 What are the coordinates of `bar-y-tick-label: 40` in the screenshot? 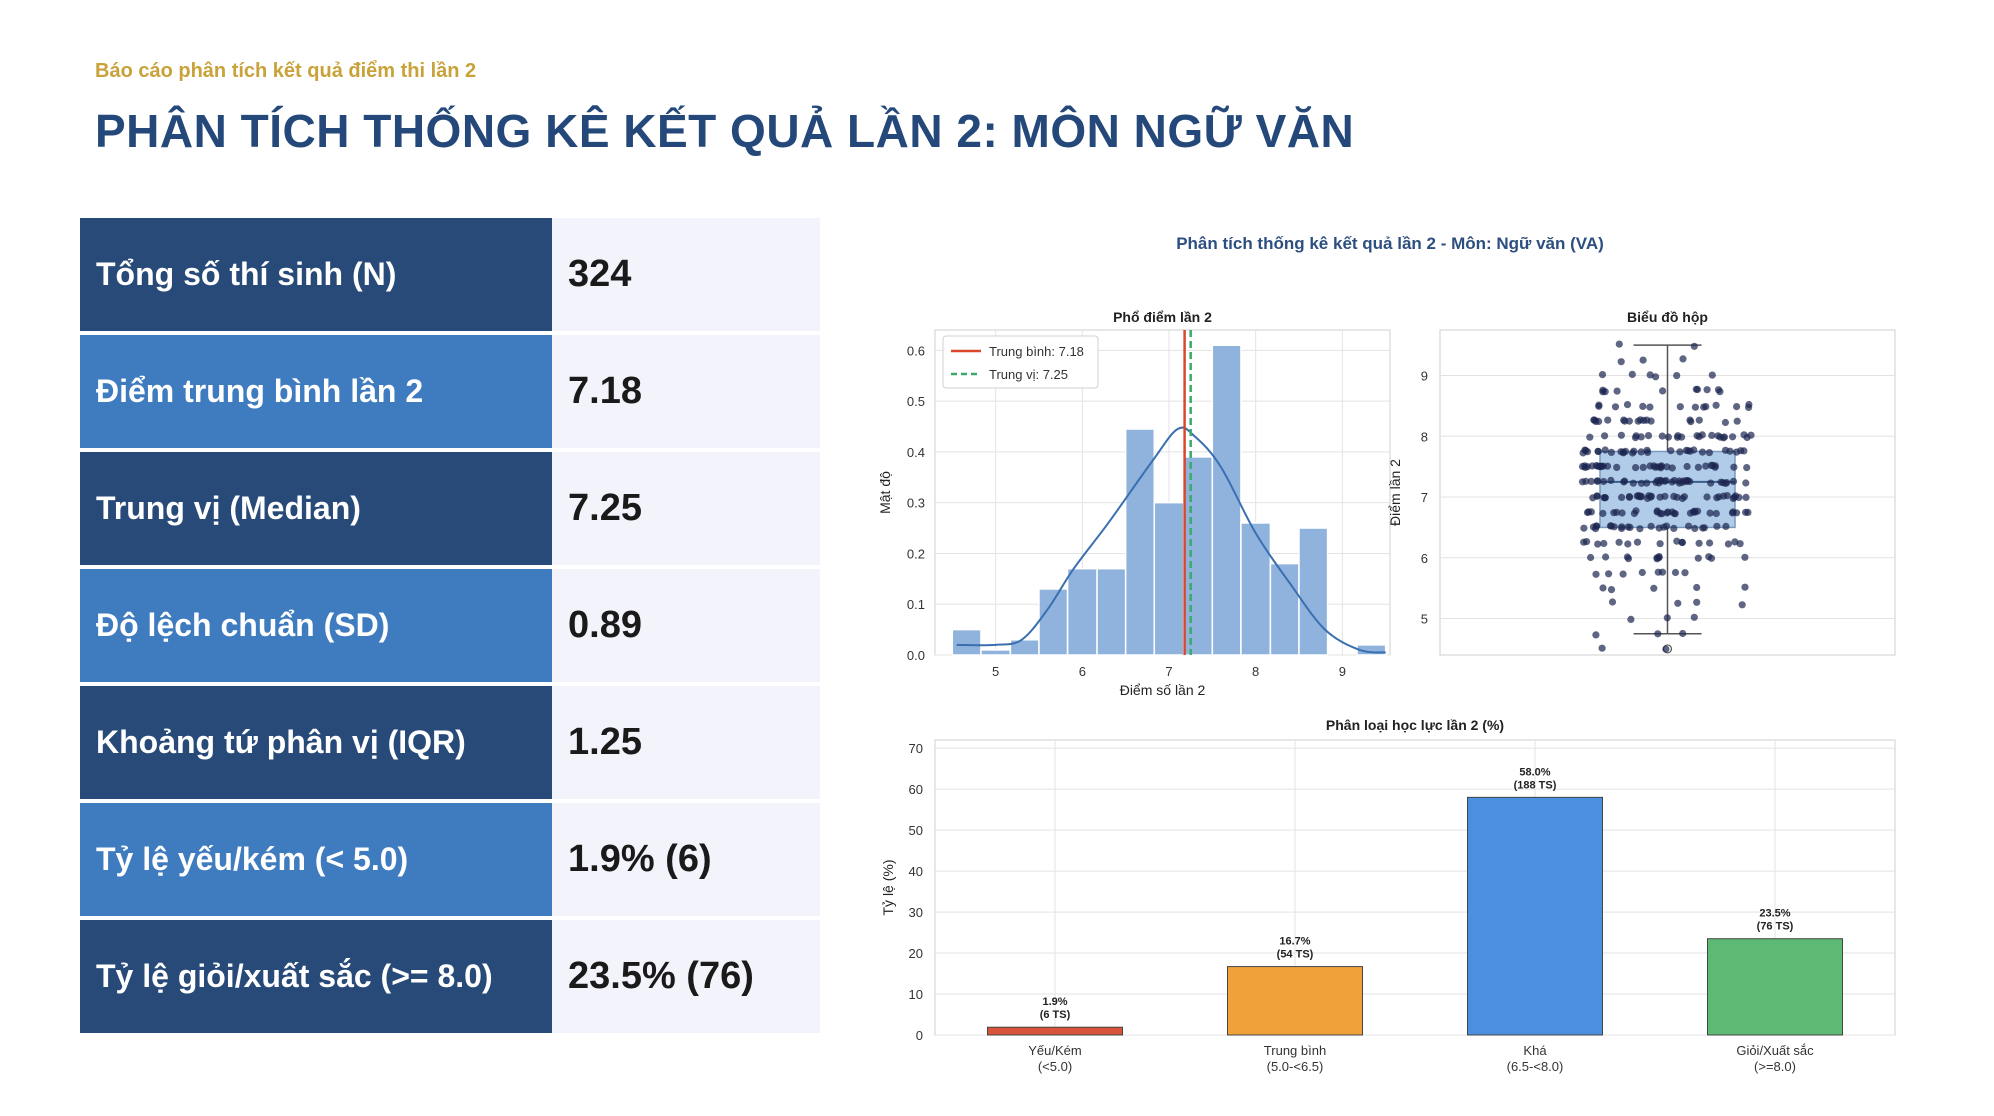 It's located at (916, 871).